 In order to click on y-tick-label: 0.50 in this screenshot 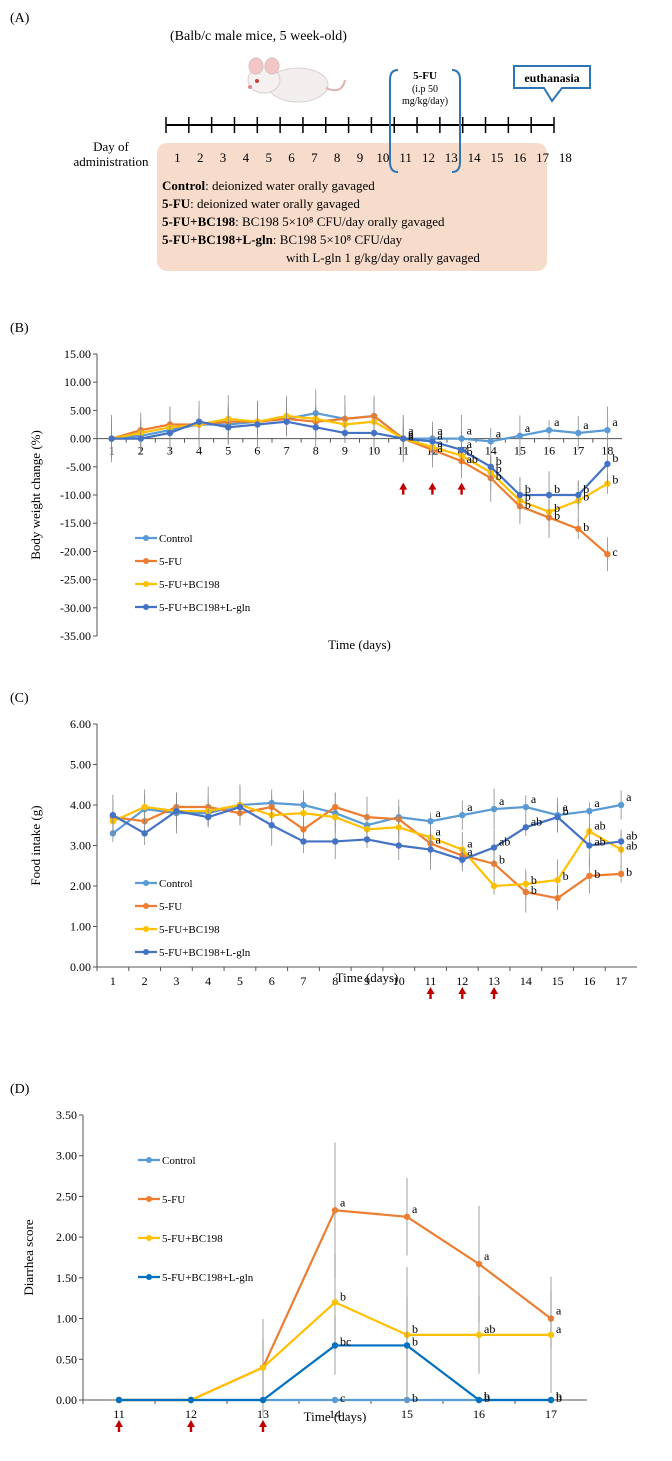, I will do `click(66, 1359)`.